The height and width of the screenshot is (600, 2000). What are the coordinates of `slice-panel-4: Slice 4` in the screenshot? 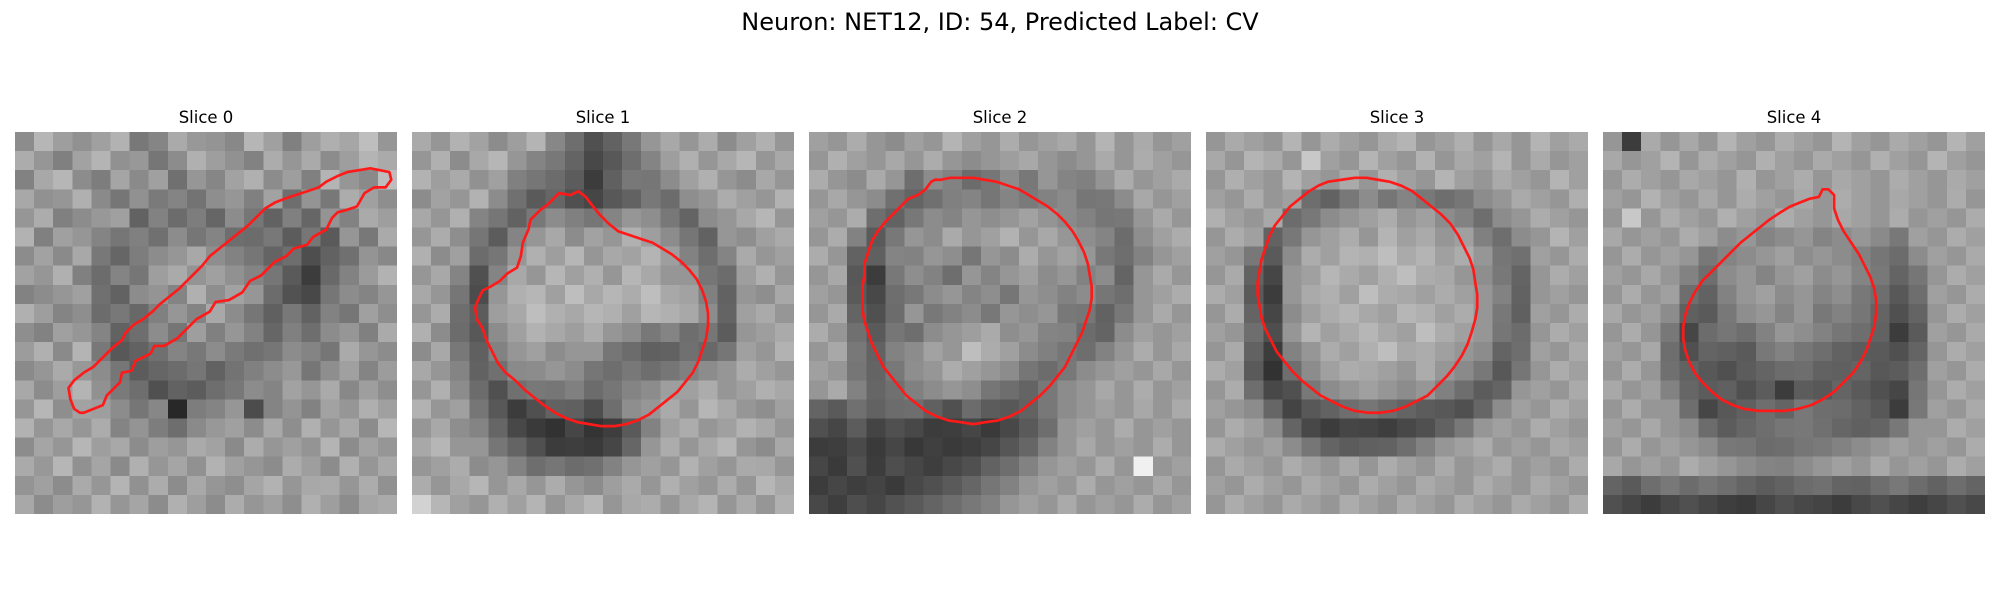 It's located at (1794, 311).